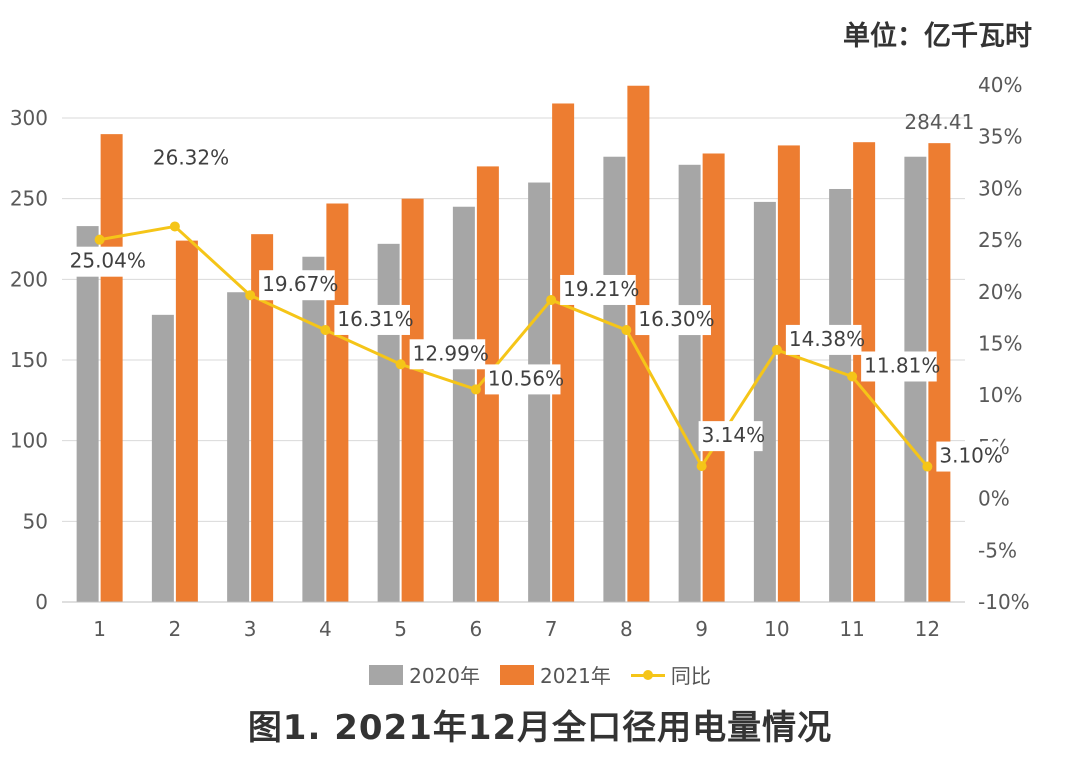  I want to click on y-left-tick-label: 200, so click(29, 279).